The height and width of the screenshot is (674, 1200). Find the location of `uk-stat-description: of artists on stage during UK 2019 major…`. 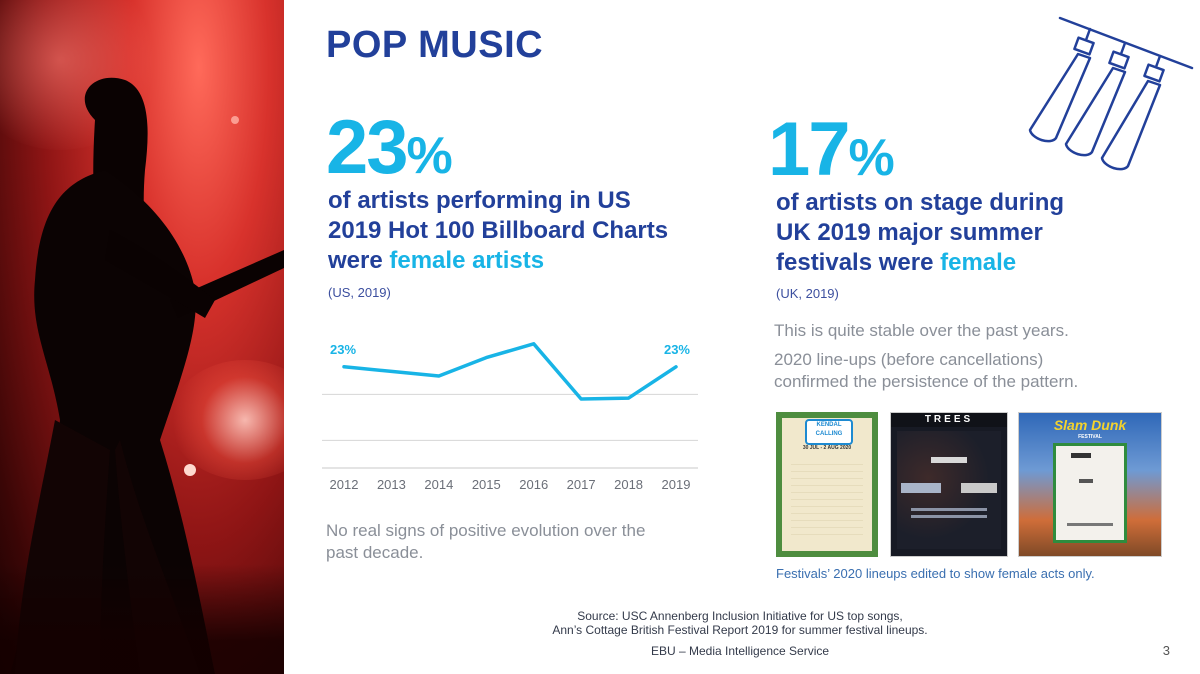

uk-stat-description: of artists on stage during UK 2019 major… is located at coordinates (920, 232).